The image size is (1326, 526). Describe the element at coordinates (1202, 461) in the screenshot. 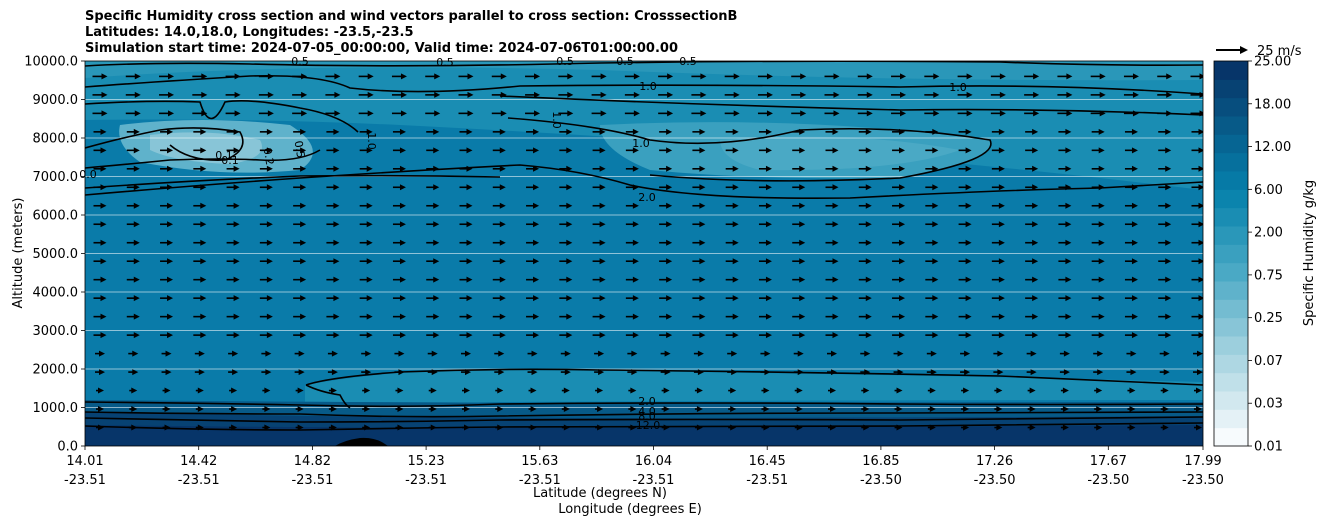

I see `x-tick-label-lat: 17.99` at that location.